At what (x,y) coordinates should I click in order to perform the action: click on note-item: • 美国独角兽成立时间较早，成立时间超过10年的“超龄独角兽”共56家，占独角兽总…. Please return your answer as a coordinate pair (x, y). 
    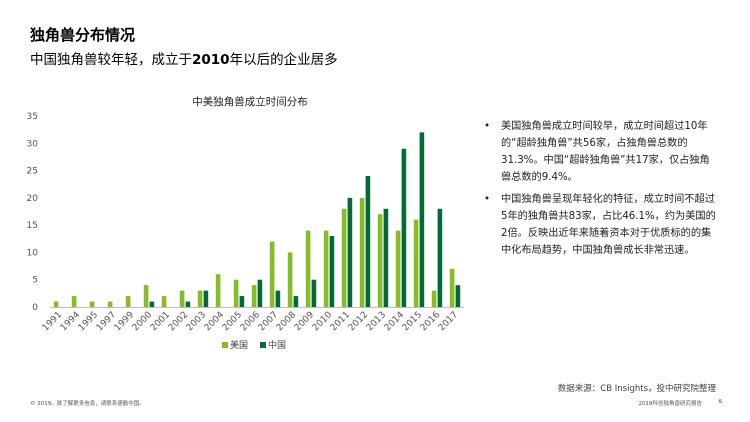
    Looking at the image, I should click on (600, 152).